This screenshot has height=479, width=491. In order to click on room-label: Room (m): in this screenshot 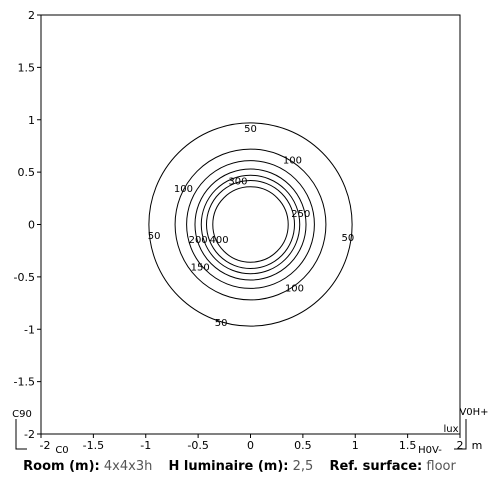, I will do `click(61, 466)`.